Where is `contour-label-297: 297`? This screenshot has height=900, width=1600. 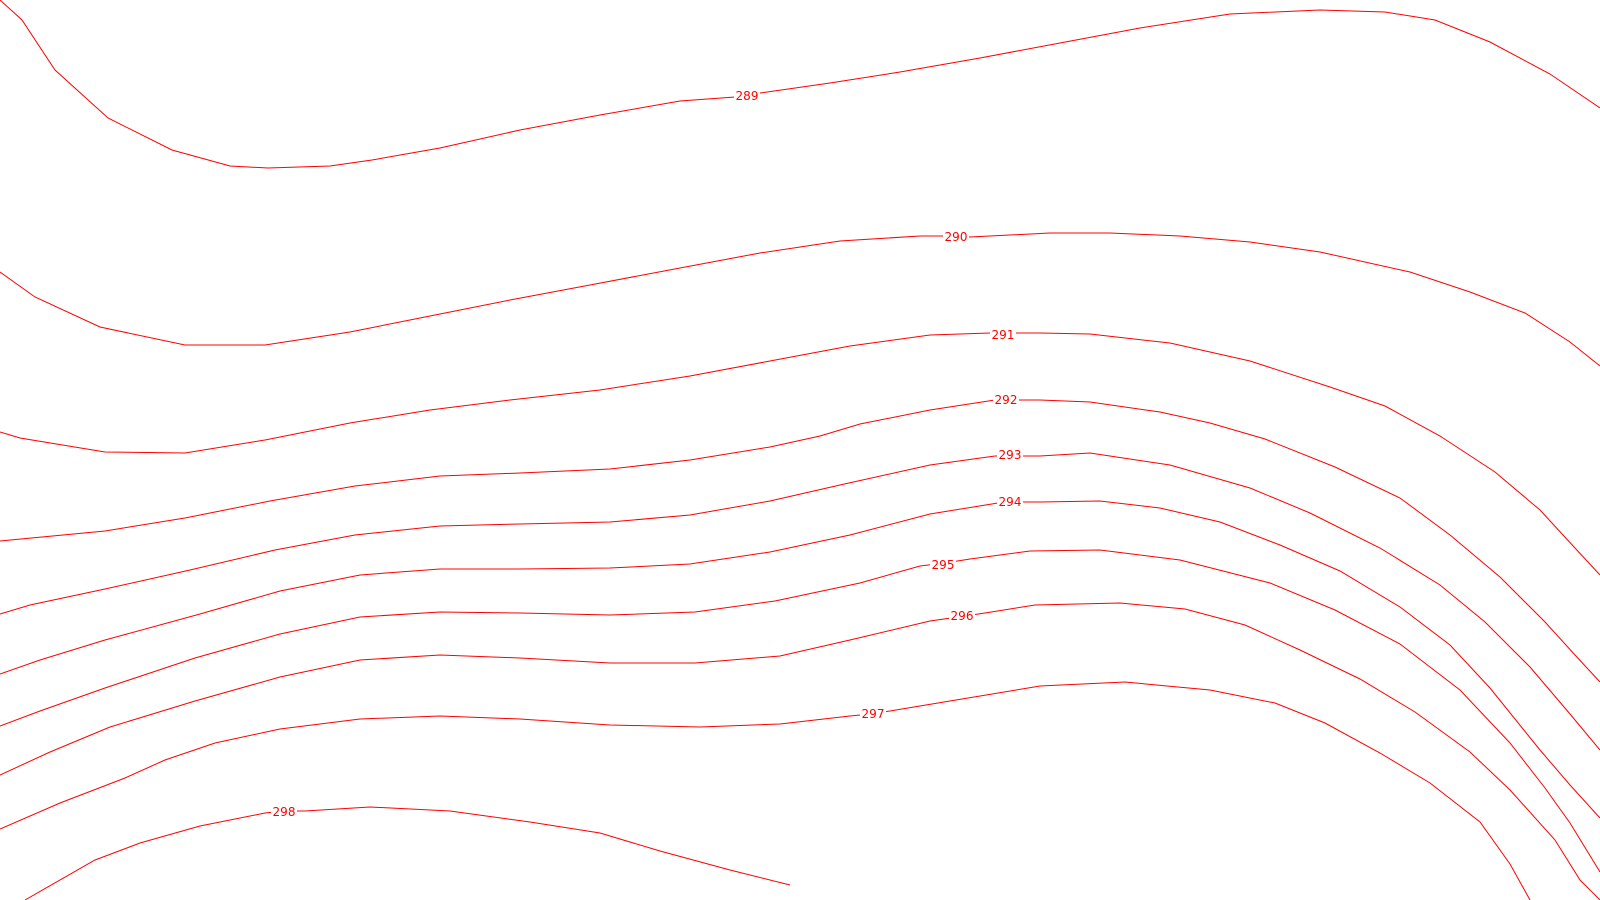 contour-label-297: 297 is located at coordinates (873, 714).